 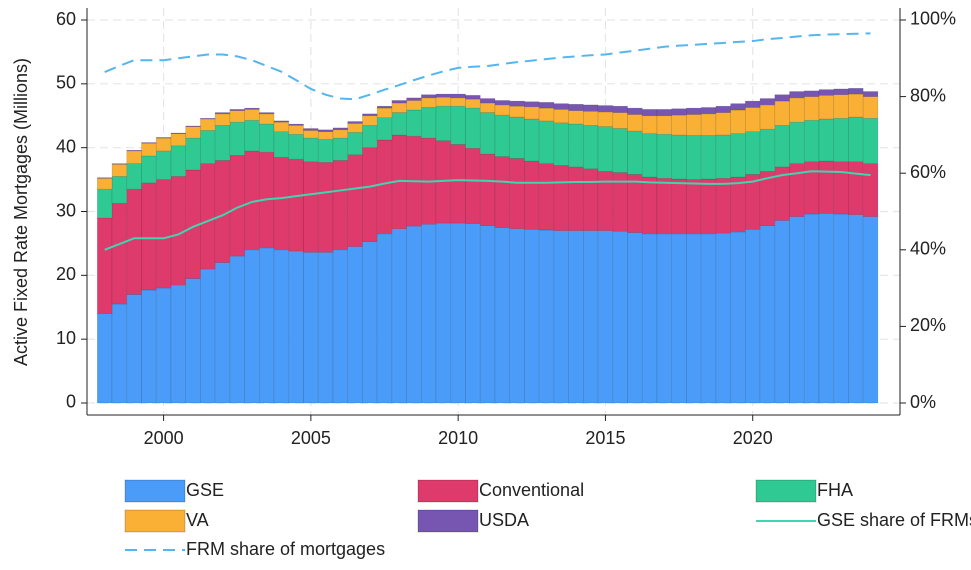 I want to click on legend-label: GSE share of FRMs, so click(x=894, y=520).